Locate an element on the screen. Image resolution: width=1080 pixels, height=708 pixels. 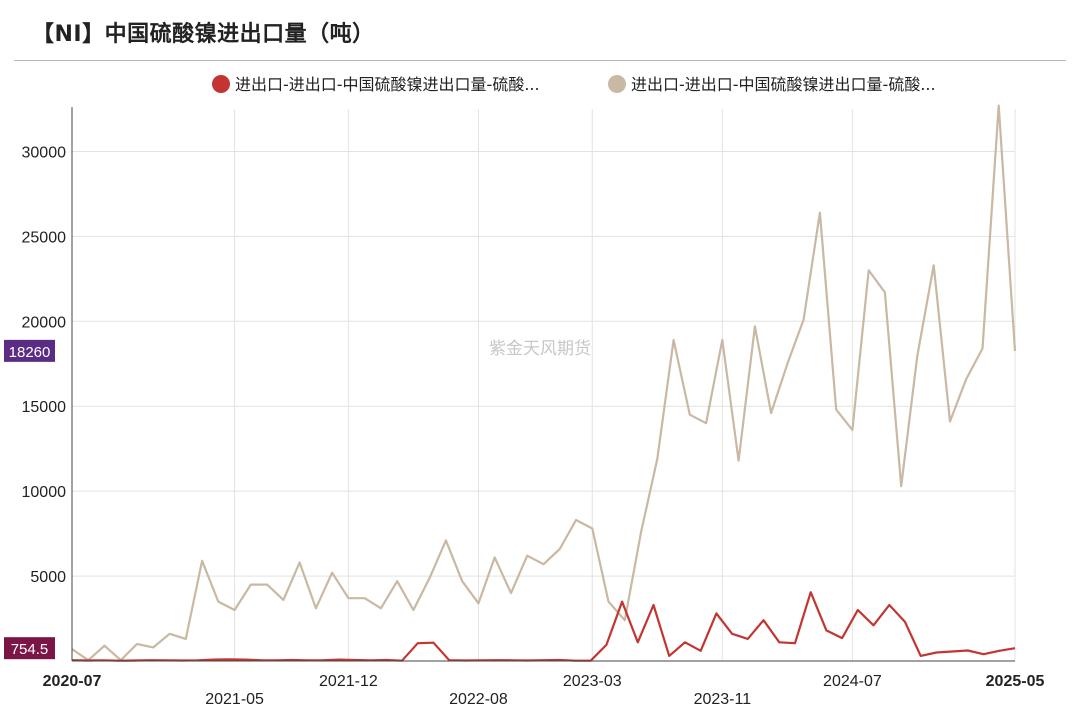
last-value-badges: 18260 754.5 is located at coordinates (29, 499).